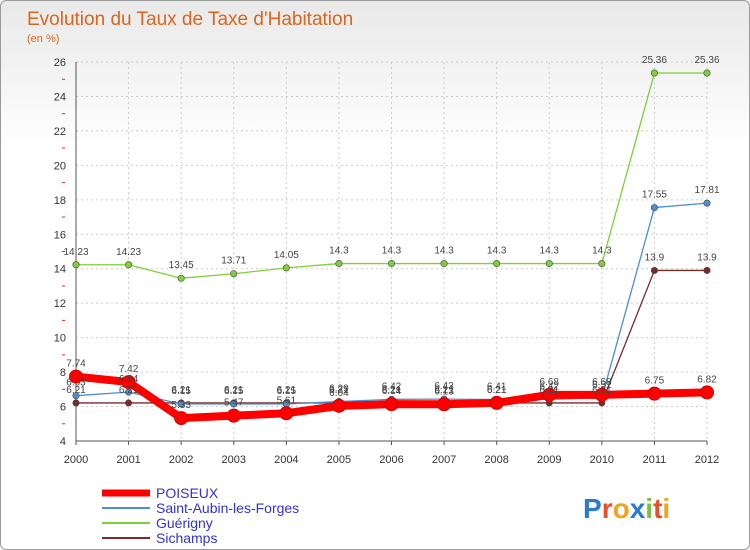 This screenshot has width=750, height=550. I want to click on data-label: 6.14, so click(392, 391).